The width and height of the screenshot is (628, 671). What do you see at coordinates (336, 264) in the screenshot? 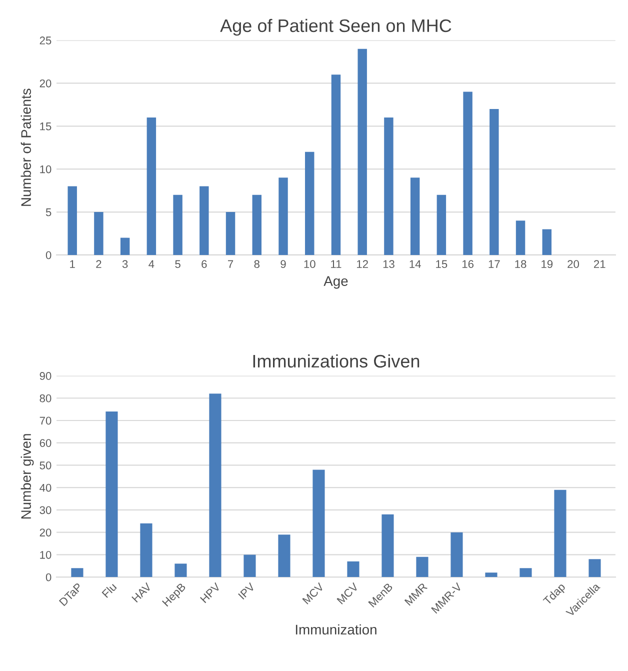
I see `x-tick-label: 11` at bounding box center [336, 264].